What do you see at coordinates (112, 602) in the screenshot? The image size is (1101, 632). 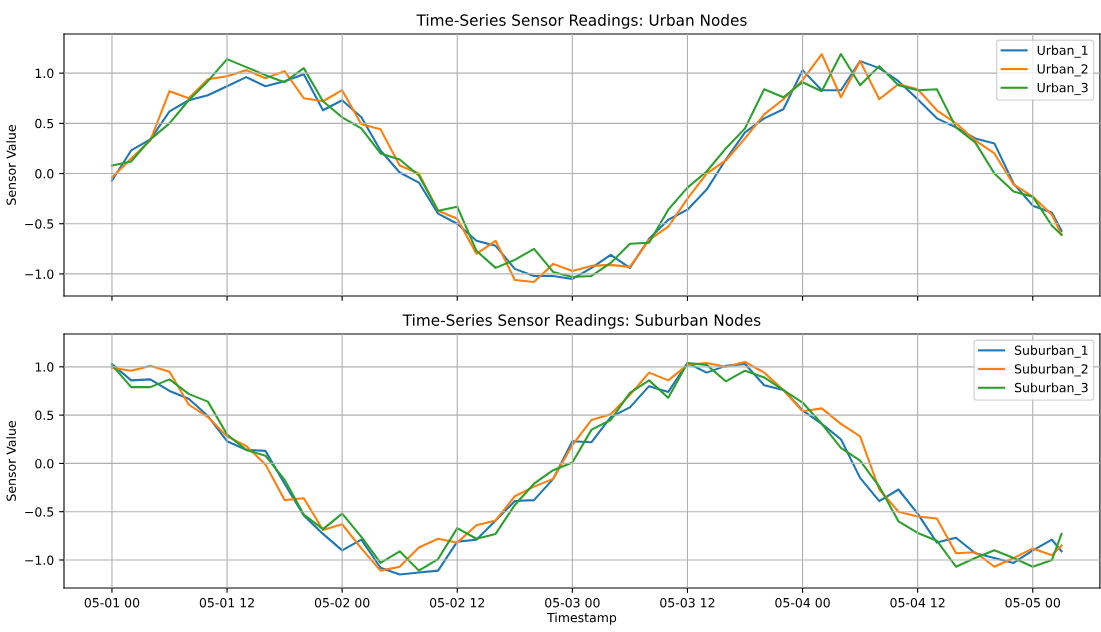 I see `x-tick-label: 05-01 00` at bounding box center [112, 602].